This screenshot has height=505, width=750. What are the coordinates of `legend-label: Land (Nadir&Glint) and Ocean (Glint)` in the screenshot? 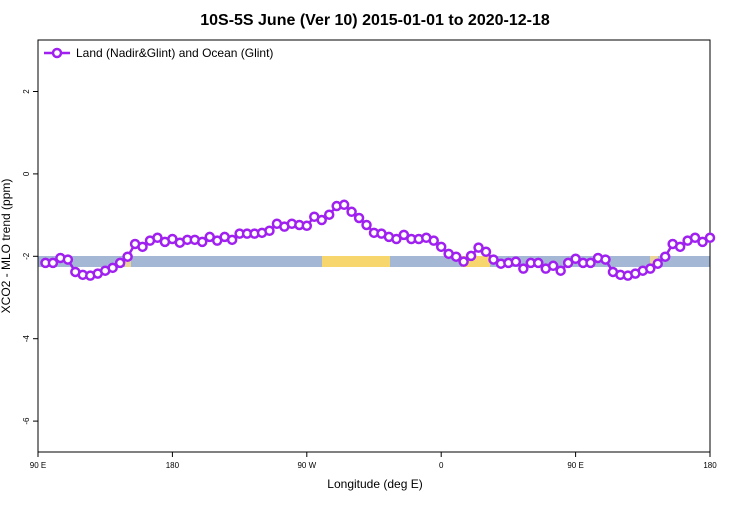 It's located at (174, 53).